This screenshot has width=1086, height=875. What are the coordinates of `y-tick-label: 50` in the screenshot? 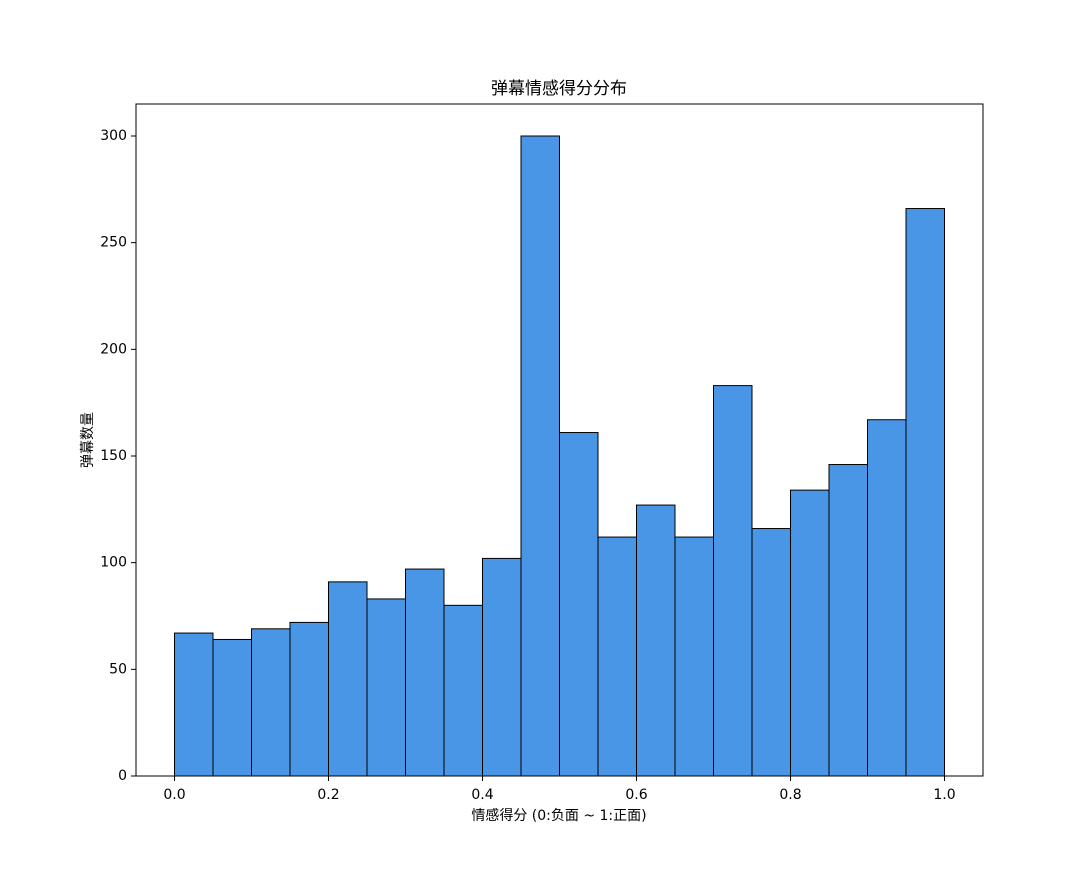 It's located at (118, 669).